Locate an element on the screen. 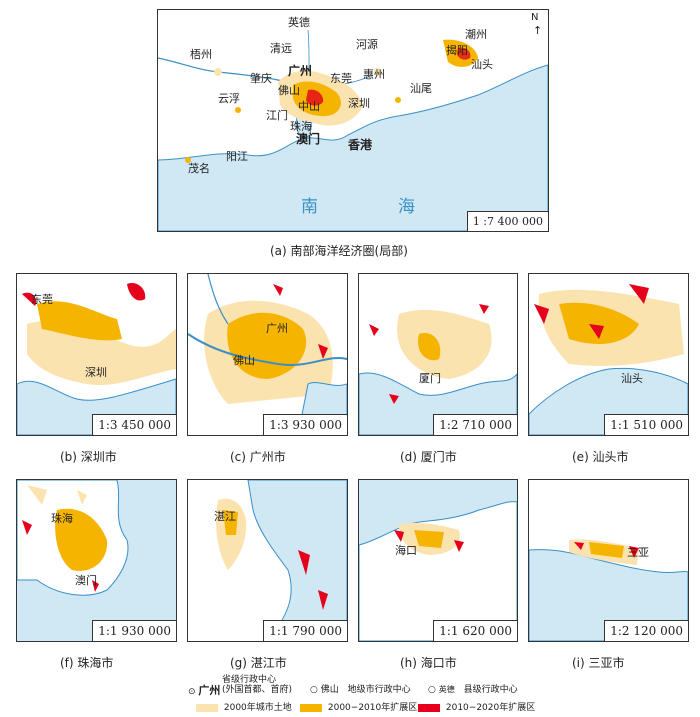 Image resolution: width=700 pixels, height=717 pixels. scale: 1:1 620 000 is located at coordinates (475, 630).